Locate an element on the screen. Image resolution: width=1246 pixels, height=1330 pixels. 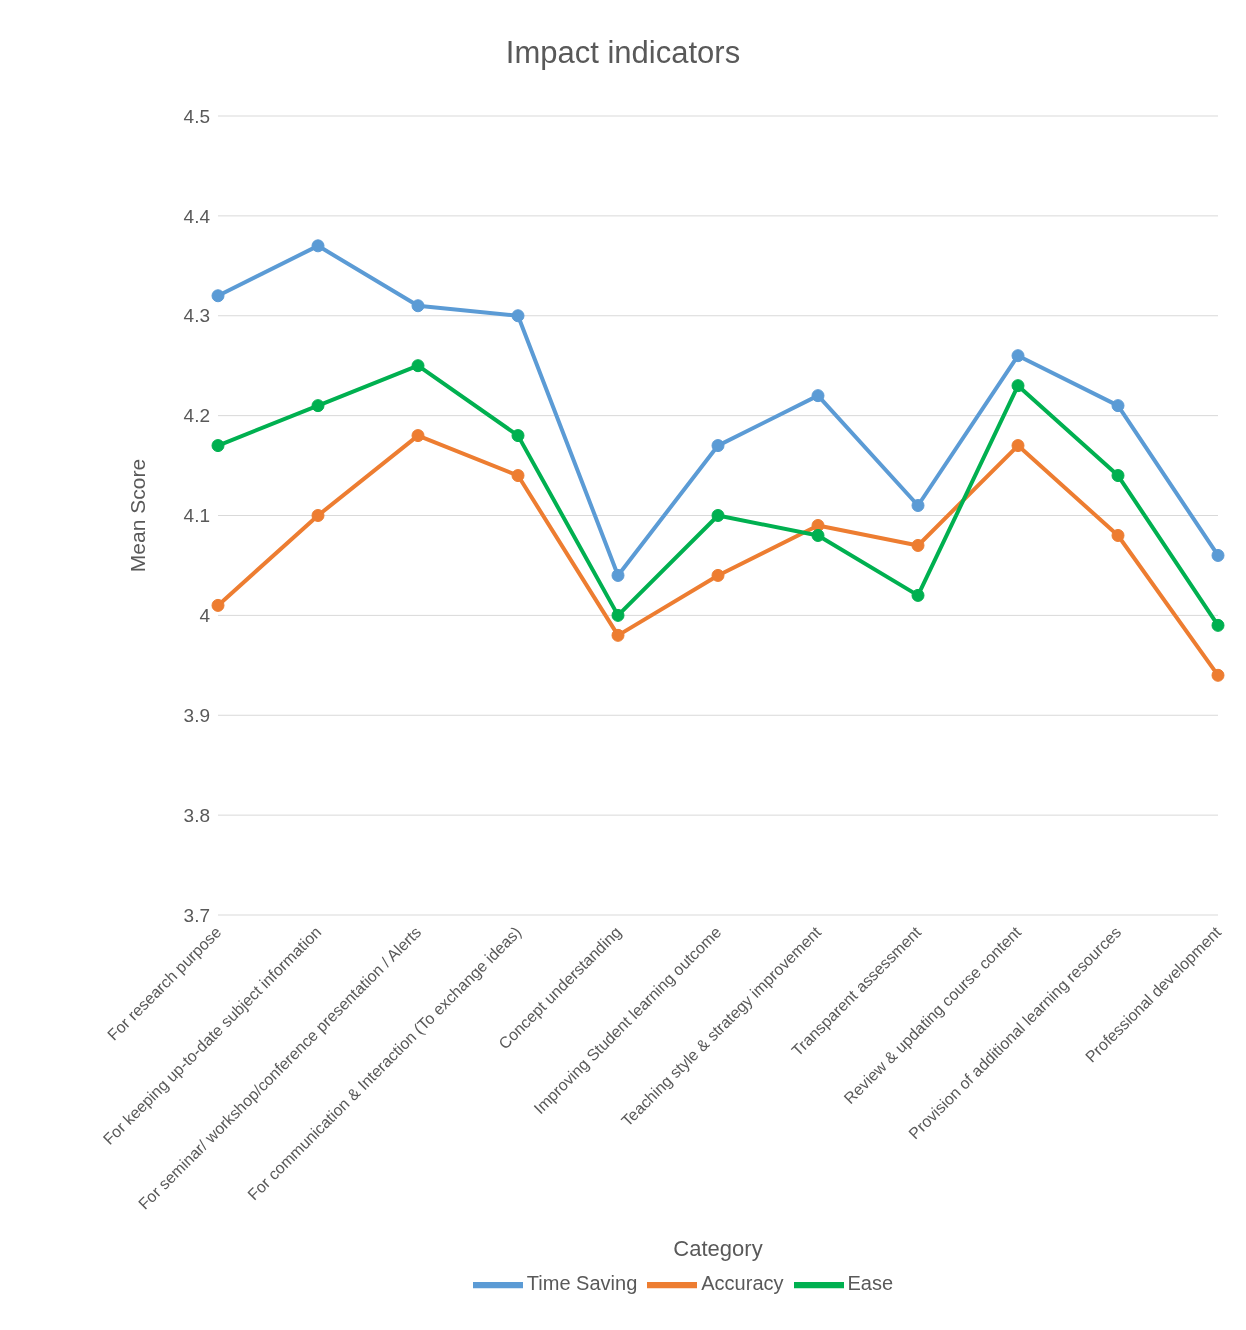
y-tick-label: 4.3 is located at coordinates (196, 316).